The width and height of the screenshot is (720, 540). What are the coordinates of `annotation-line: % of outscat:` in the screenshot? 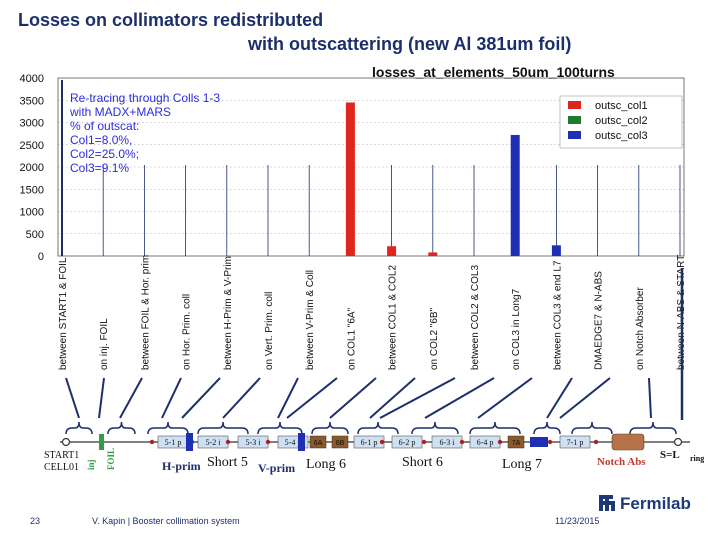 It's located at (104, 126).